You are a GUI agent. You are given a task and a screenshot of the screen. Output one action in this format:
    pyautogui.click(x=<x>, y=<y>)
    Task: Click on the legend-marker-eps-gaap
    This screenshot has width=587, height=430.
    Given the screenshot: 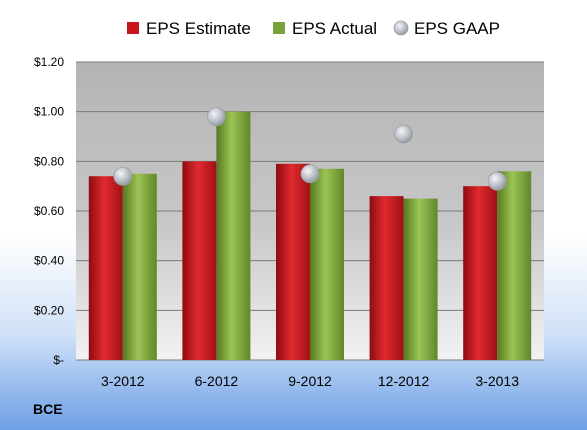 What is the action you would take?
    pyautogui.click(x=401, y=28)
    